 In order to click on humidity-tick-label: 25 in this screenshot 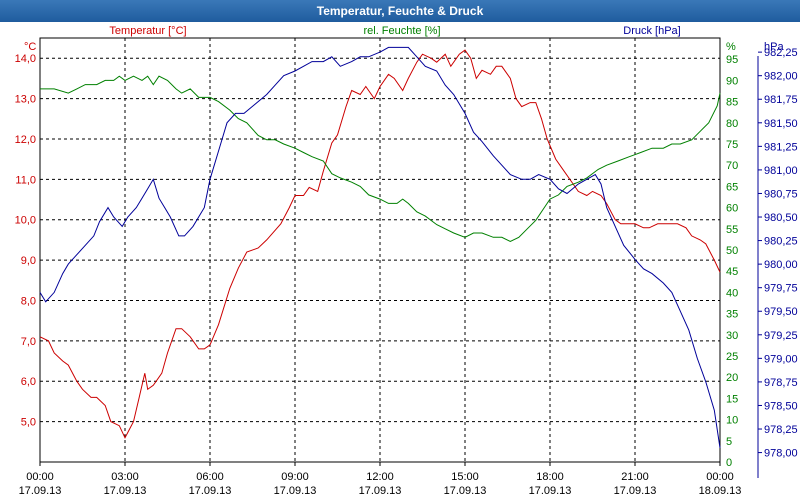, I will do `click(732, 357)`.